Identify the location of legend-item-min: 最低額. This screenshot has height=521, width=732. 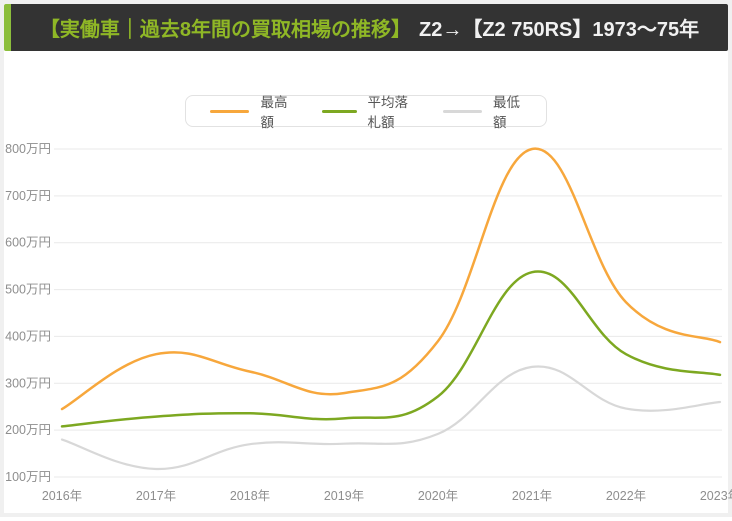
(482, 111).